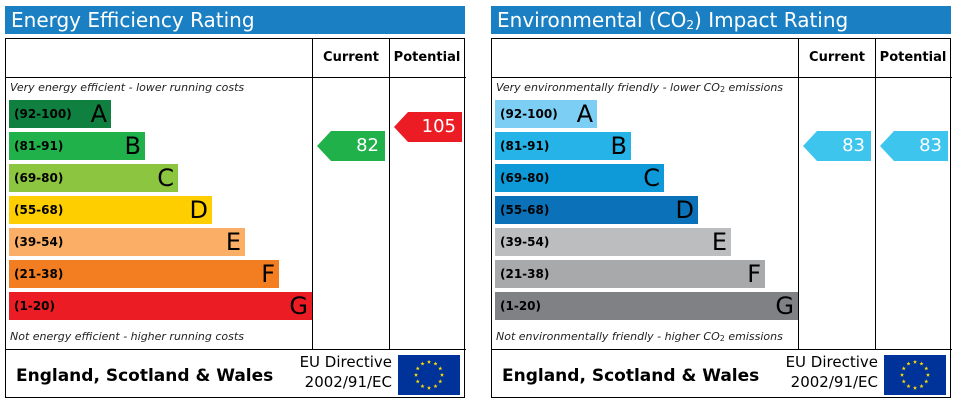  What do you see at coordinates (754, 274) in the screenshot?
I see `environmental-band-letter: F` at bounding box center [754, 274].